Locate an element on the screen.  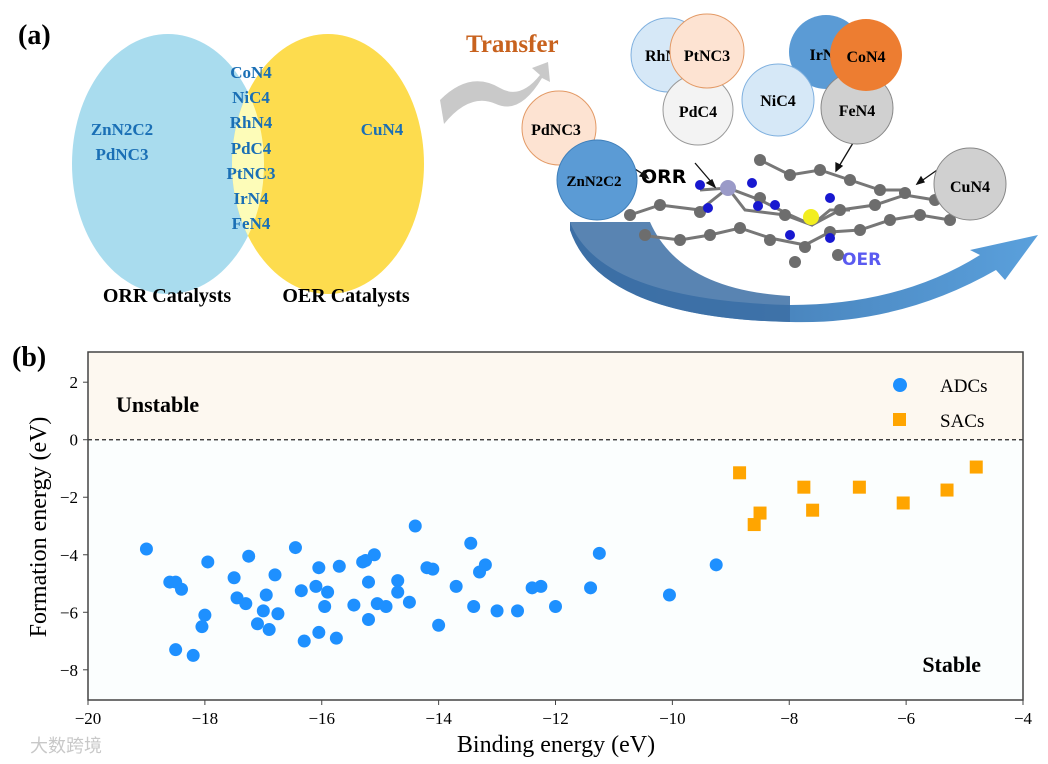
y-tick-label: −6 is located at coordinates (69, 612).